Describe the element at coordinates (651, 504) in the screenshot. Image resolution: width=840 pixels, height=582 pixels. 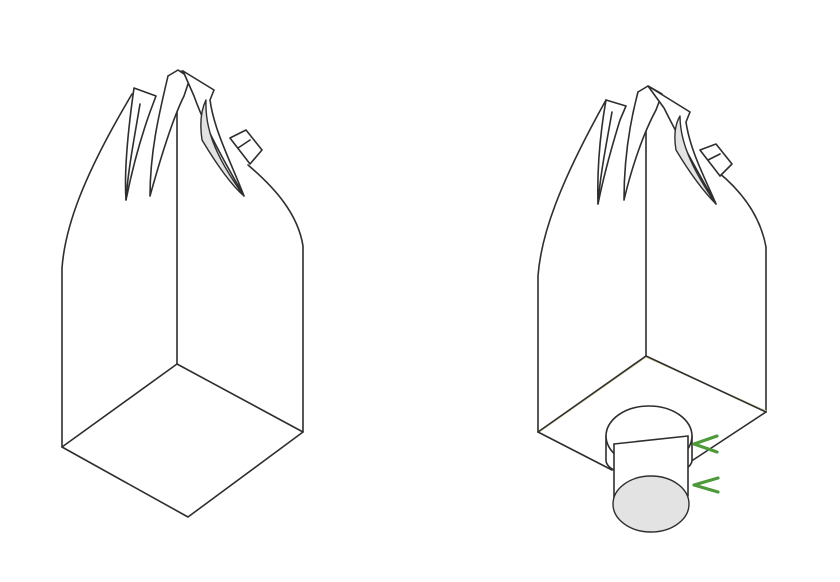
I see `spout-outlet` at that location.